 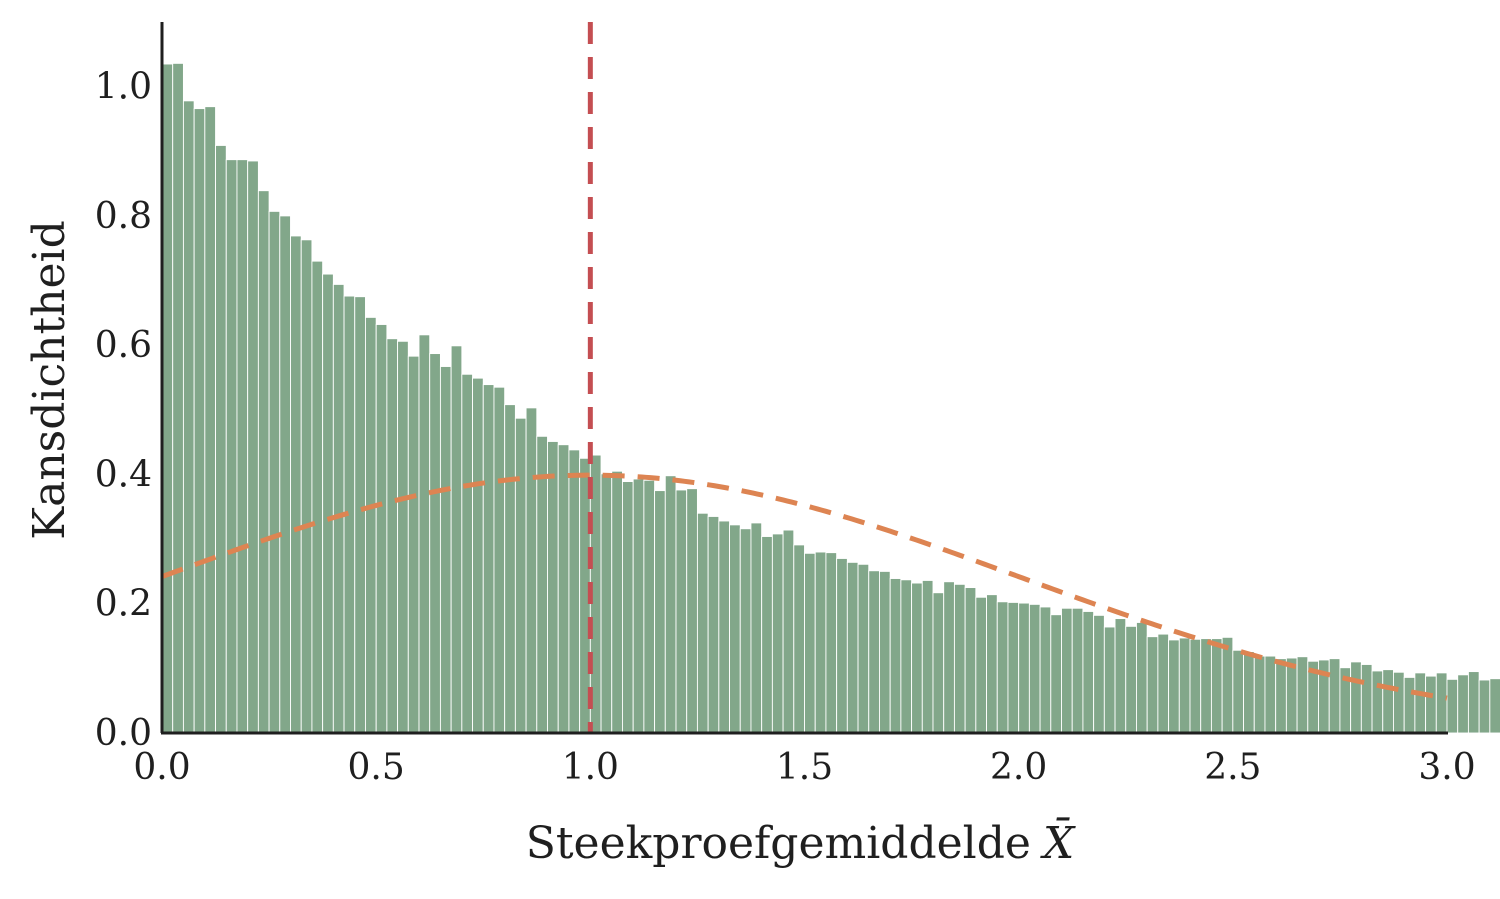 I want to click on x-axis-title-text: Steekproefgemiddelde, so click(x=778, y=843).